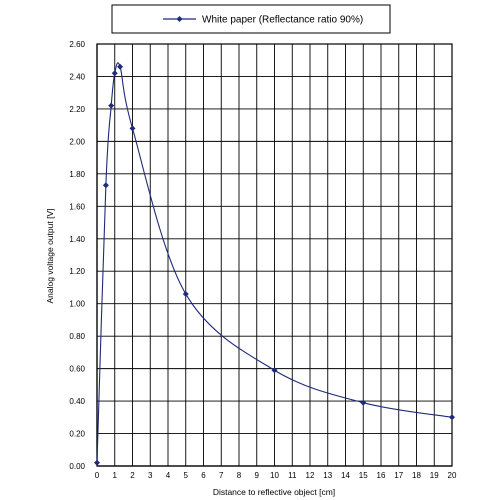  What do you see at coordinates (179, 19) in the screenshot?
I see `legend-marker-icon` at bounding box center [179, 19].